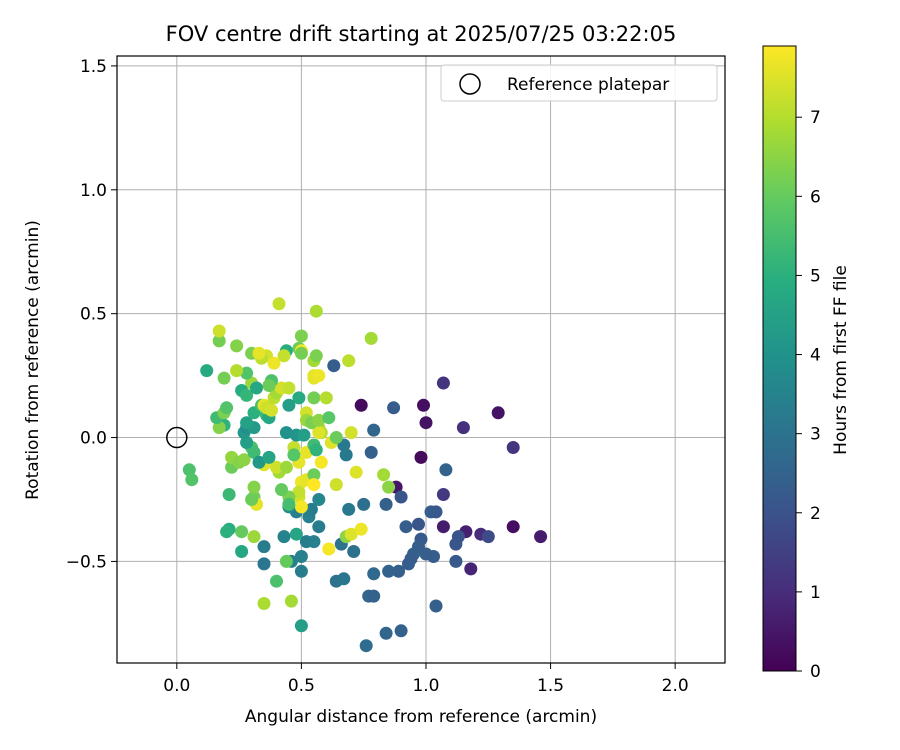 This screenshot has width=900, height=750. Describe the element at coordinates (93, 439) in the screenshot. I see `y-tick-label: 0.0` at that location.